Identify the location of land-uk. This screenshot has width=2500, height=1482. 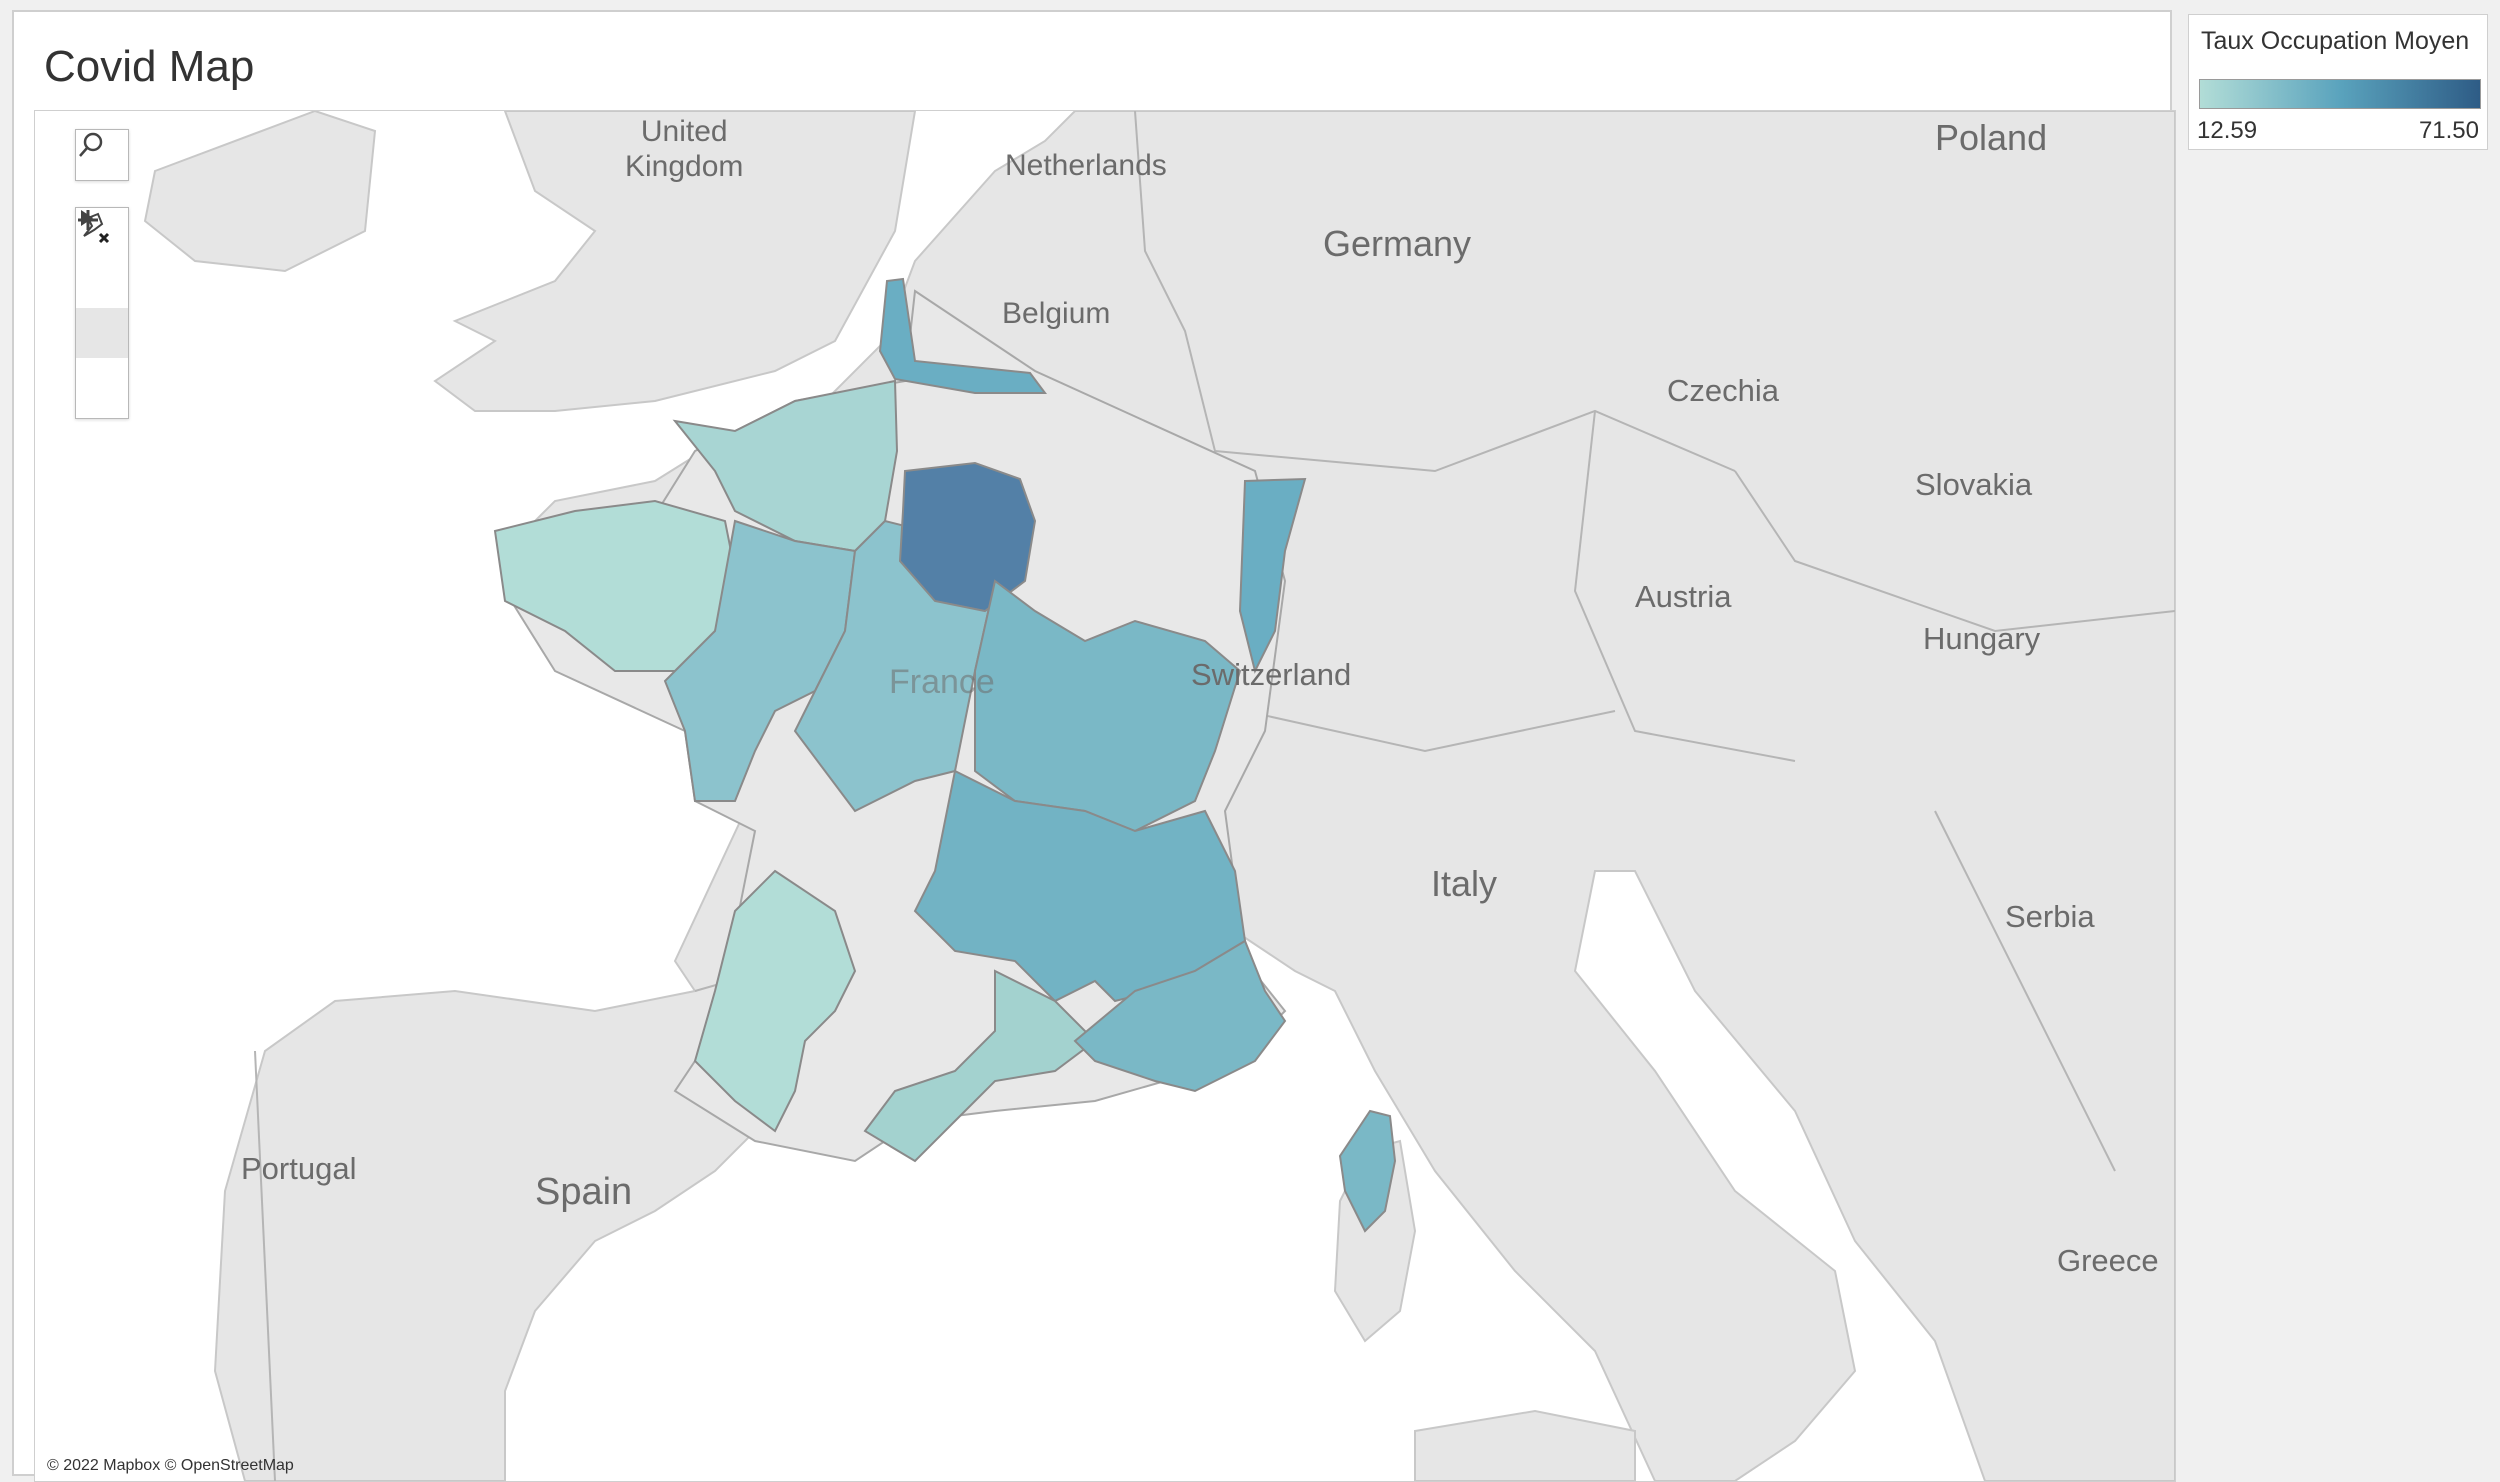
(675, 261).